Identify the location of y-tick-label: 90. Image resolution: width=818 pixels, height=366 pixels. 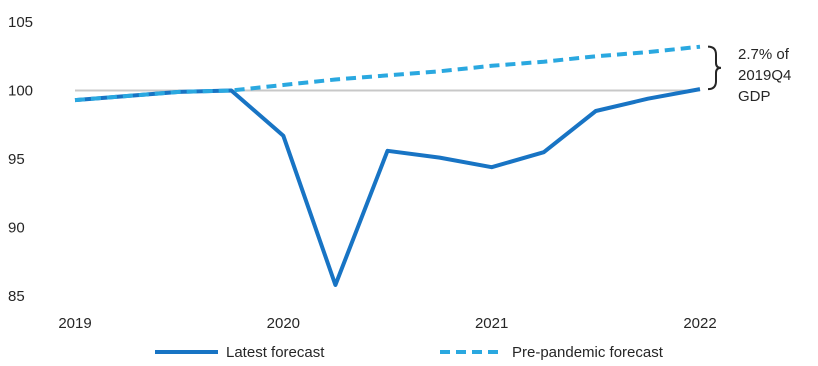
(16, 228).